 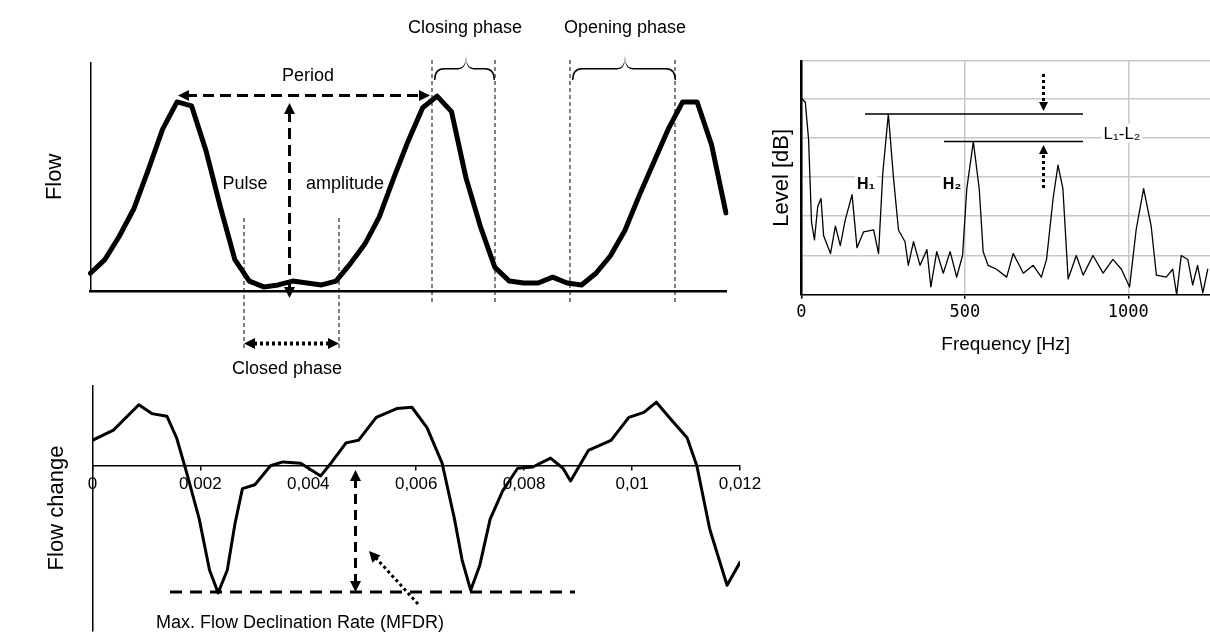 What do you see at coordinates (287, 368) in the screenshot?
I see `text: Closed phase` at bounding box center [287, 368].